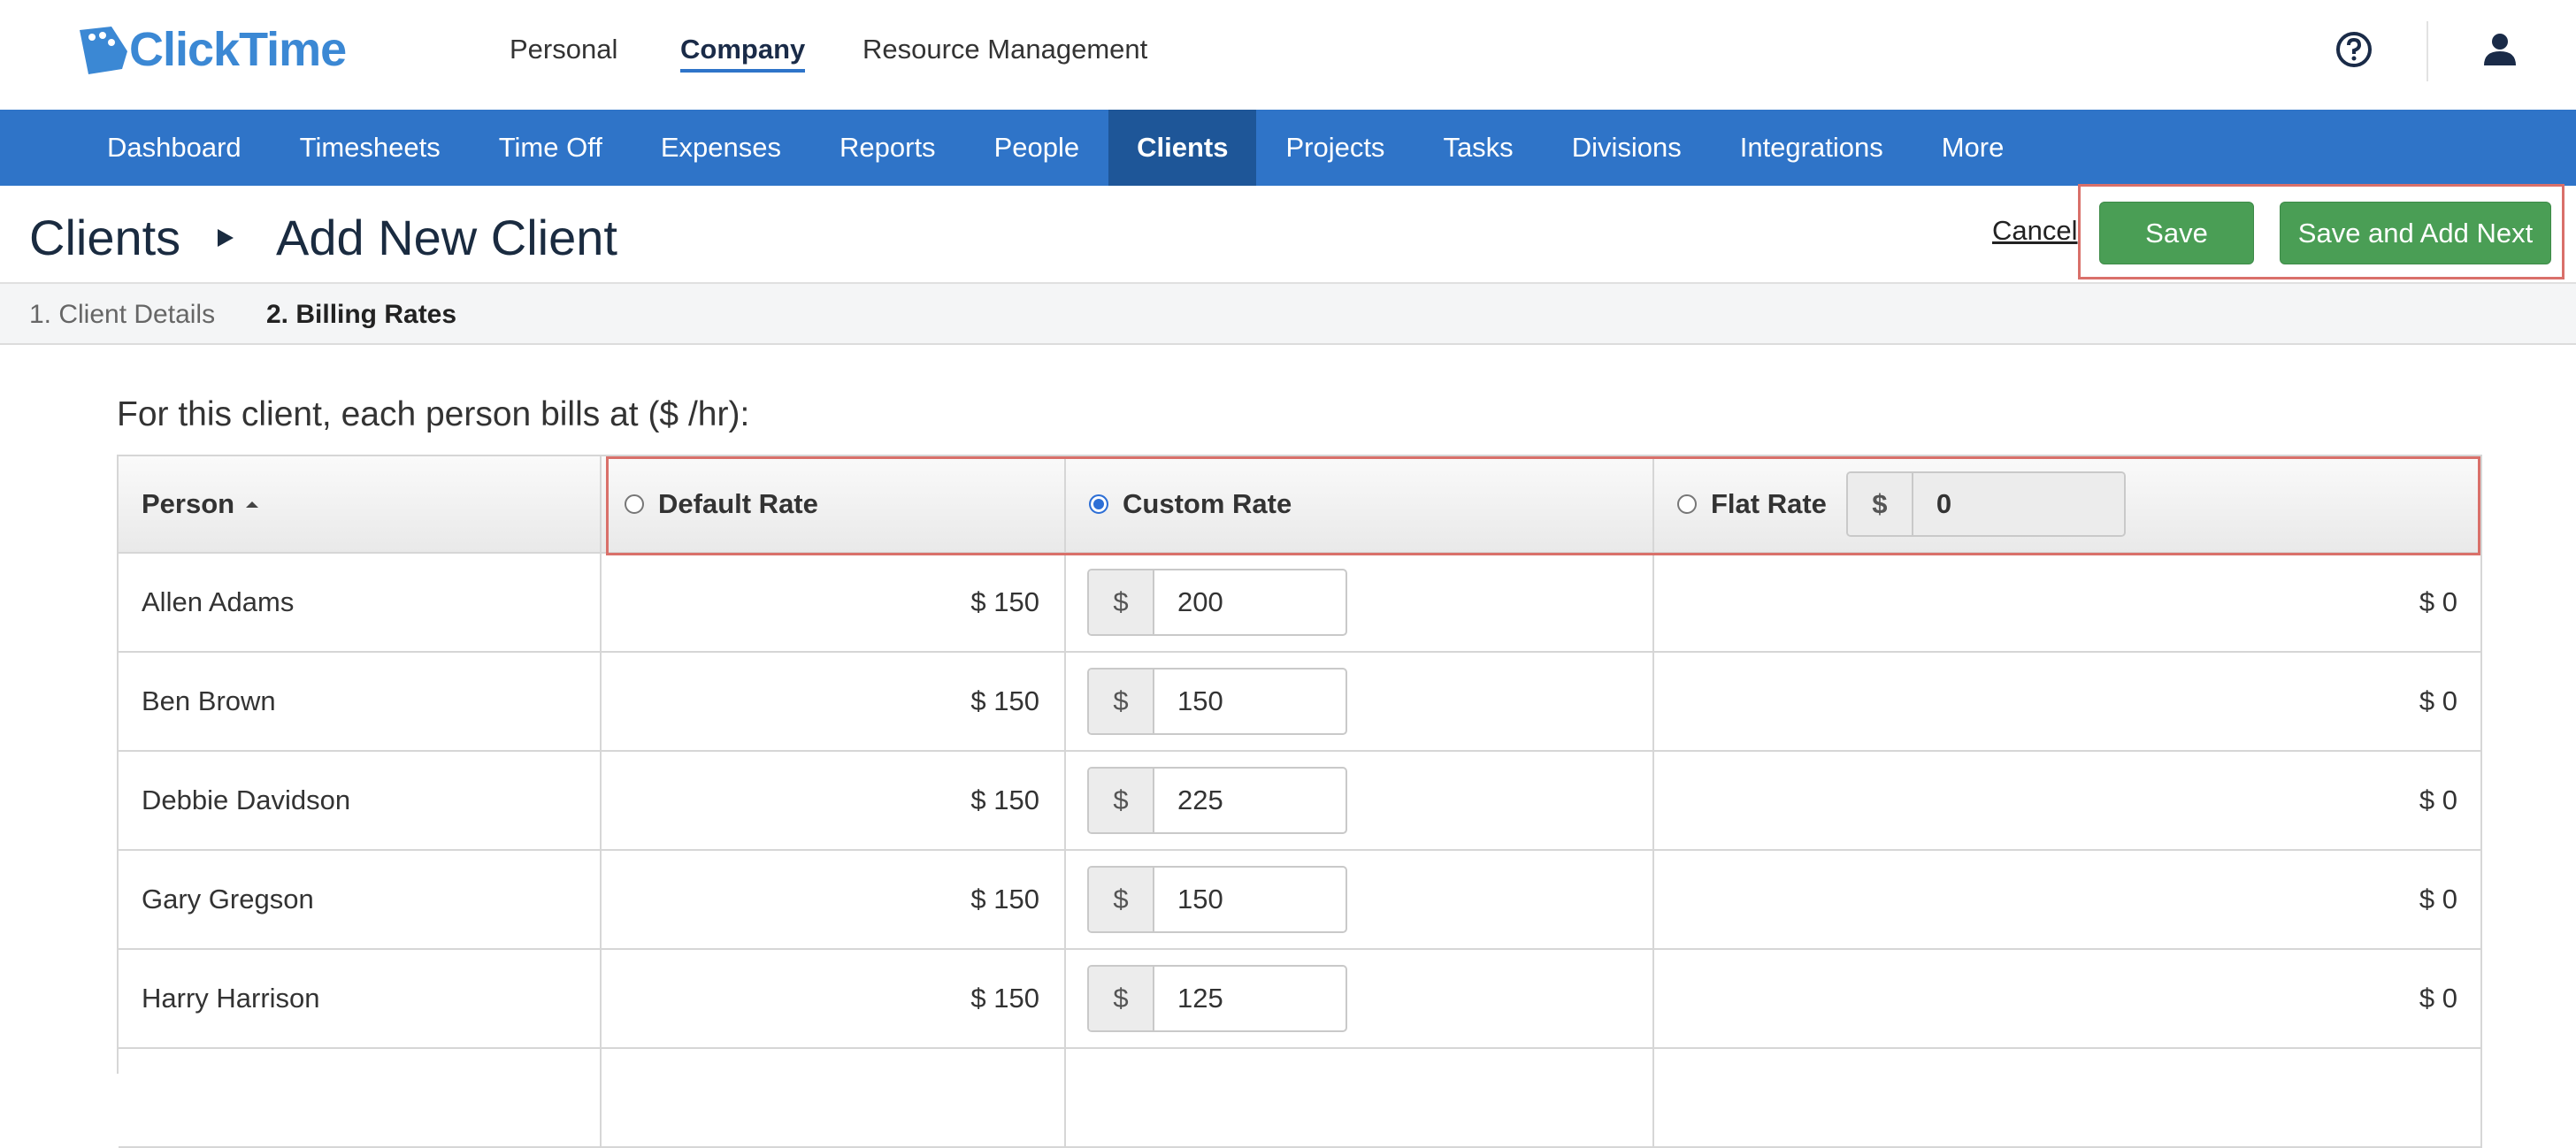  What do you see at coordinates (360, 603) in the screenshot?
I see `name-cell: Allen Adams` at bounding box center [360, 603].